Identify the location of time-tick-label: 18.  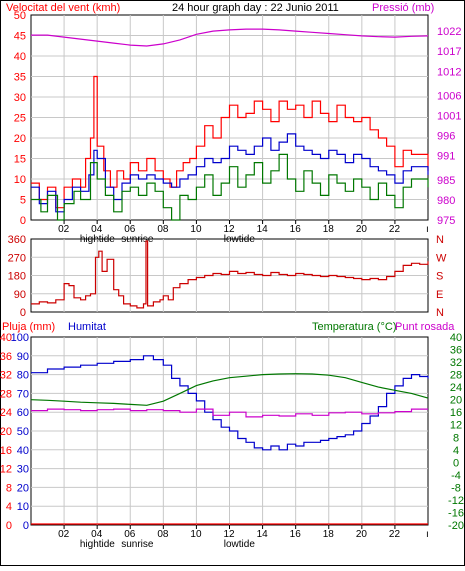
(329, 534).